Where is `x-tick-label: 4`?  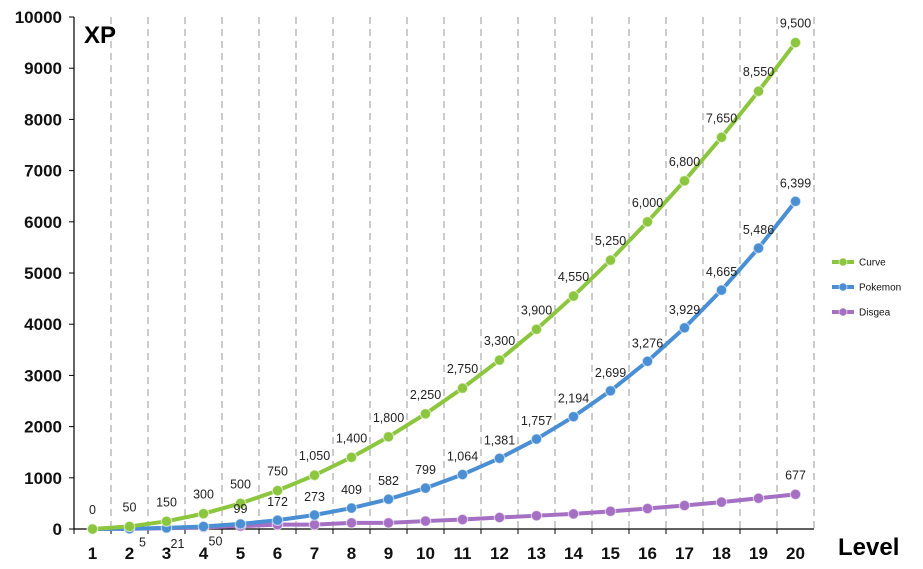
x-tick-label: 4 is located at coordinates (204, 553).